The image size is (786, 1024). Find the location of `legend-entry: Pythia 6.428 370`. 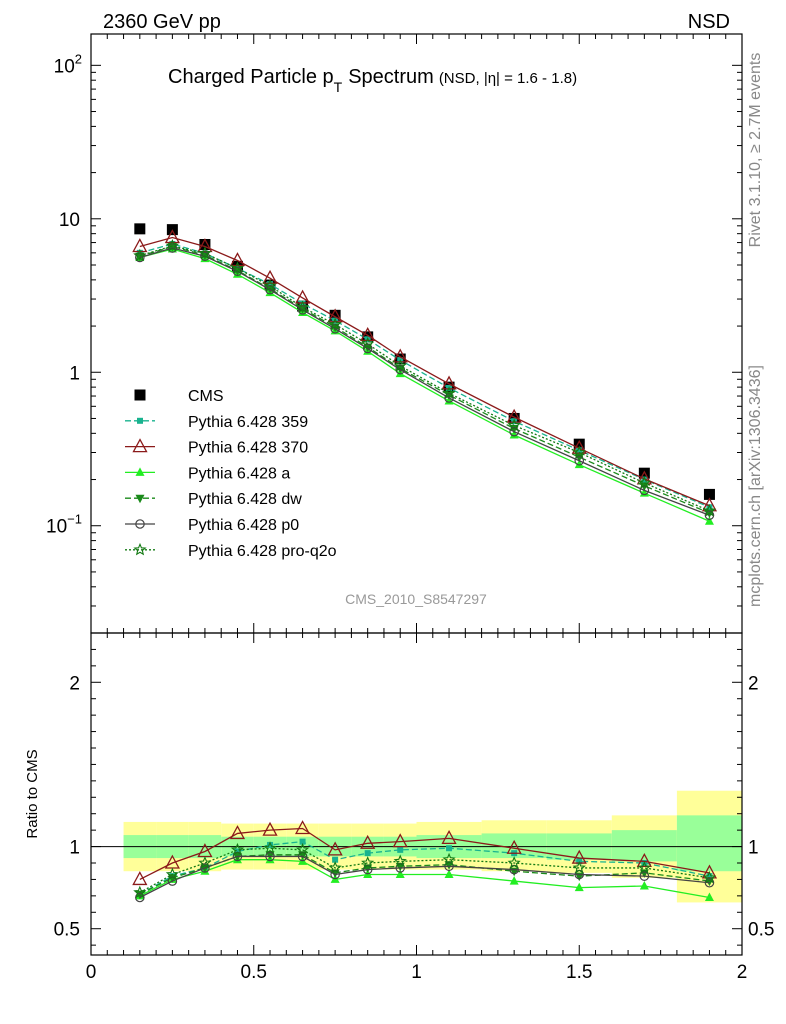

legend-entry: Pythia 6.428 370 is located at coordinates (216, 447).